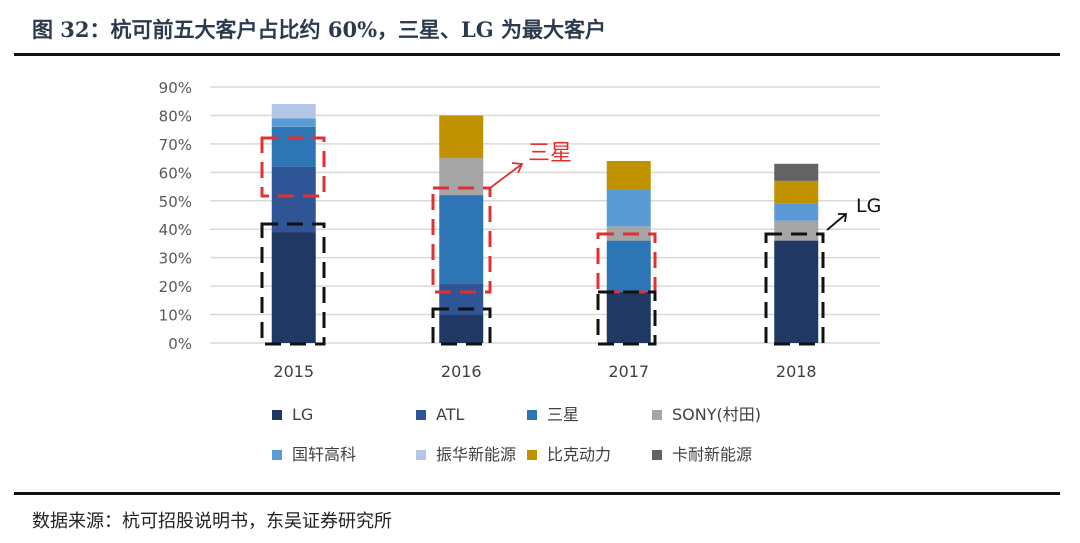 This screenshot has width=1080, height=543. Describe the element at coordinates (175, 116) in the screenshot. I see `y-tick-label: 80%` at that location.